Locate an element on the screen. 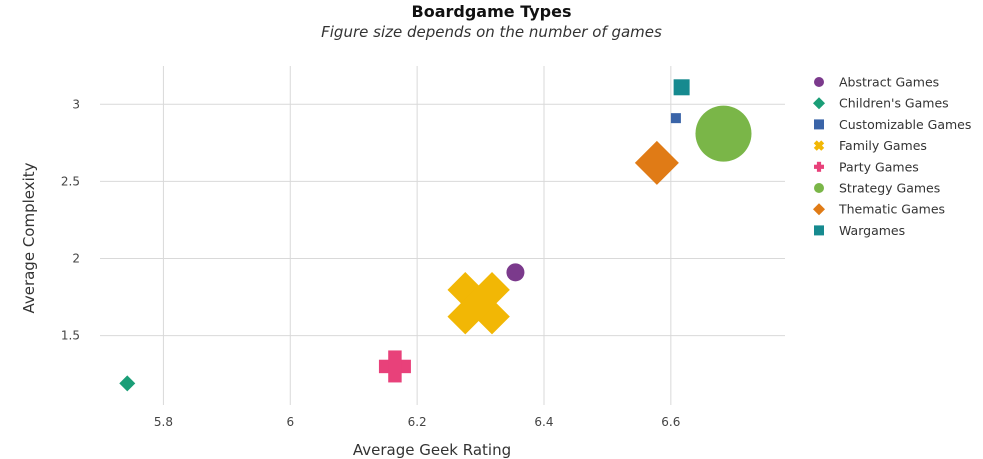 This screenshot has height=459, width=983. legend-label: Customizable Games is located at coordinates (905, 124).